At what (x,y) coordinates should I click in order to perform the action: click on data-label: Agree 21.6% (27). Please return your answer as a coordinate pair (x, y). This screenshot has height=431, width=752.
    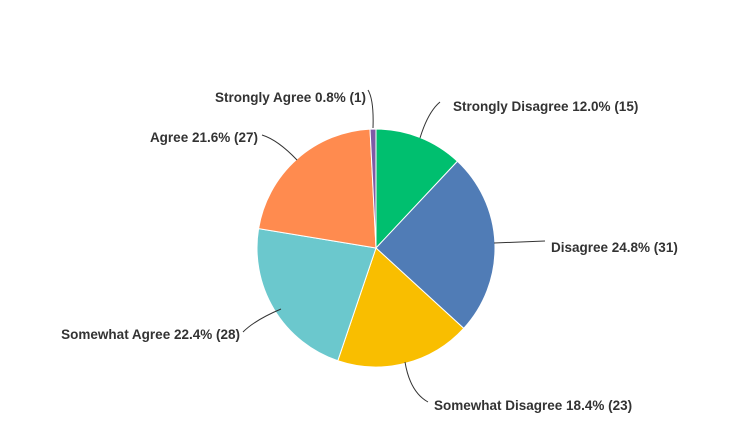
    Looking at the image, I should click on (204, 137).